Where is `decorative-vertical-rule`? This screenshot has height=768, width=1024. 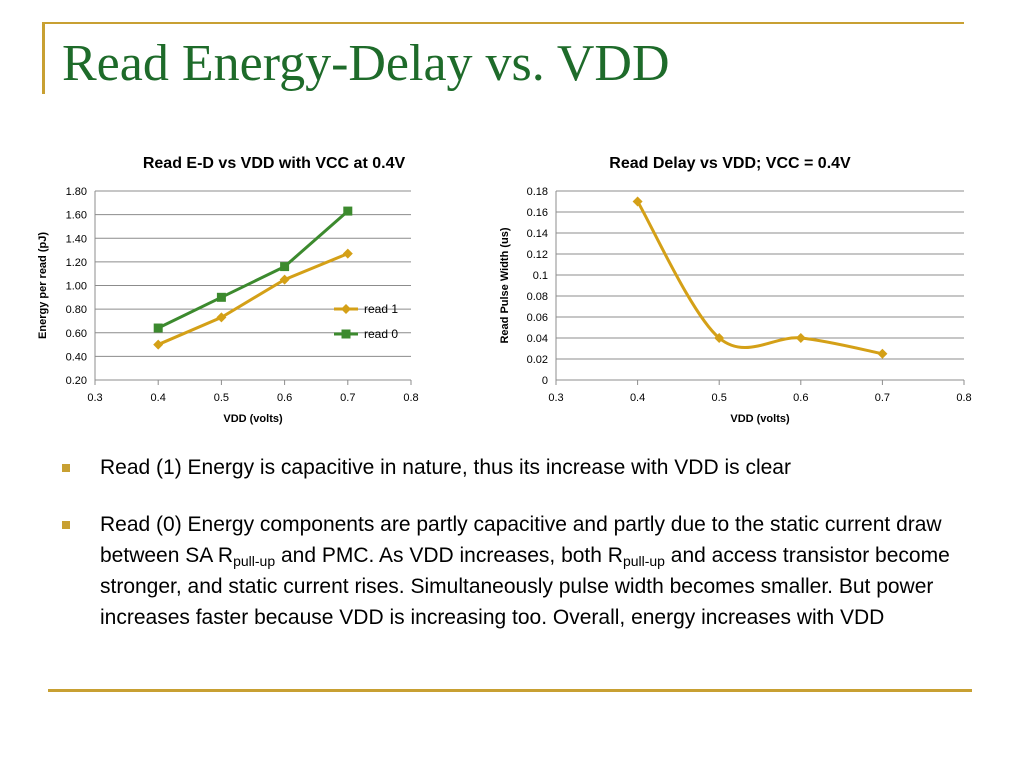 decorative-vertical-rule is located at coordinates (43, 58).